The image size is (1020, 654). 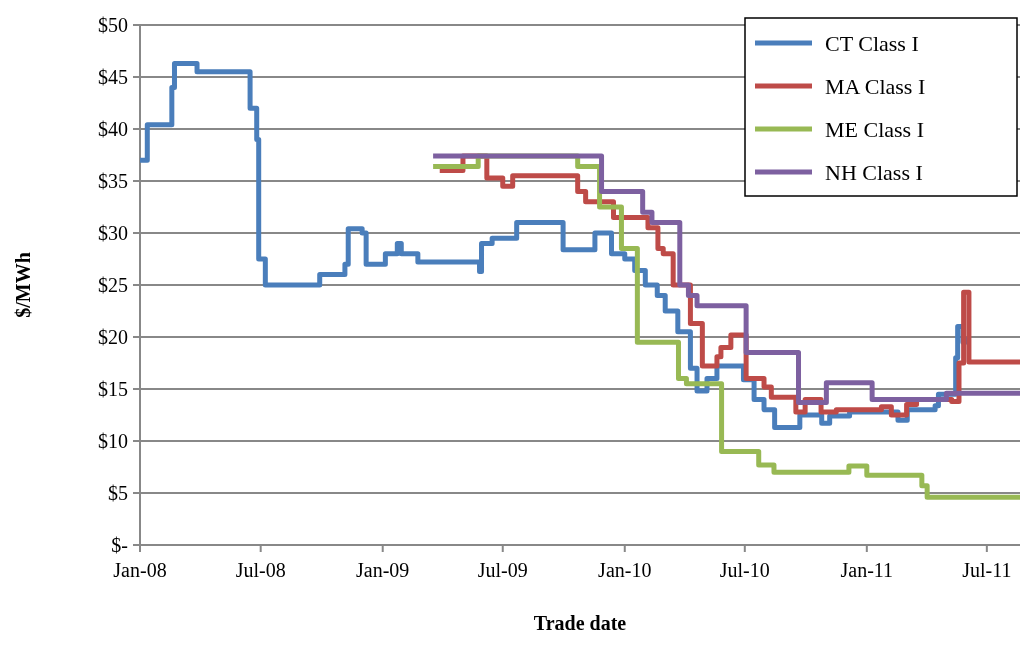 I want to click on x-tick-label: Jan-09, so click(x=383, y=570).